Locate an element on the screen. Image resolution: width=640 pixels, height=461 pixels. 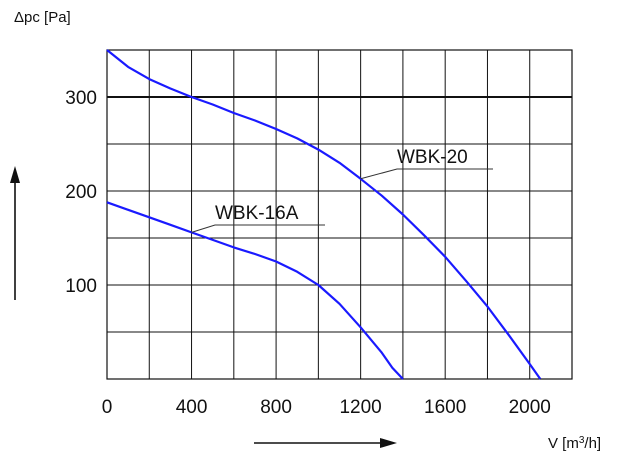
y-tick-label: 100 is located at coordinates (81, 286).